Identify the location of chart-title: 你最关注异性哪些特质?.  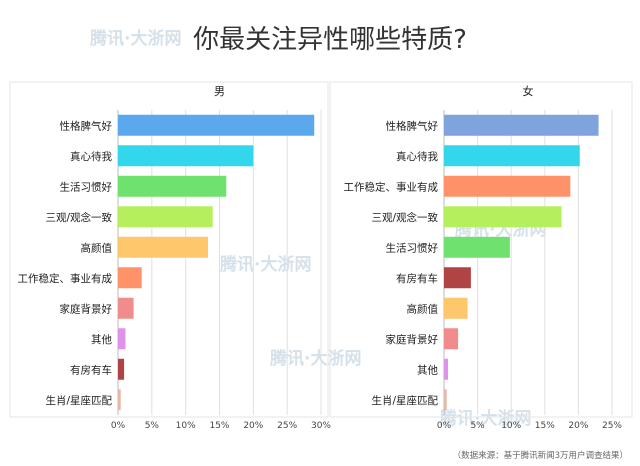
(330, 40).